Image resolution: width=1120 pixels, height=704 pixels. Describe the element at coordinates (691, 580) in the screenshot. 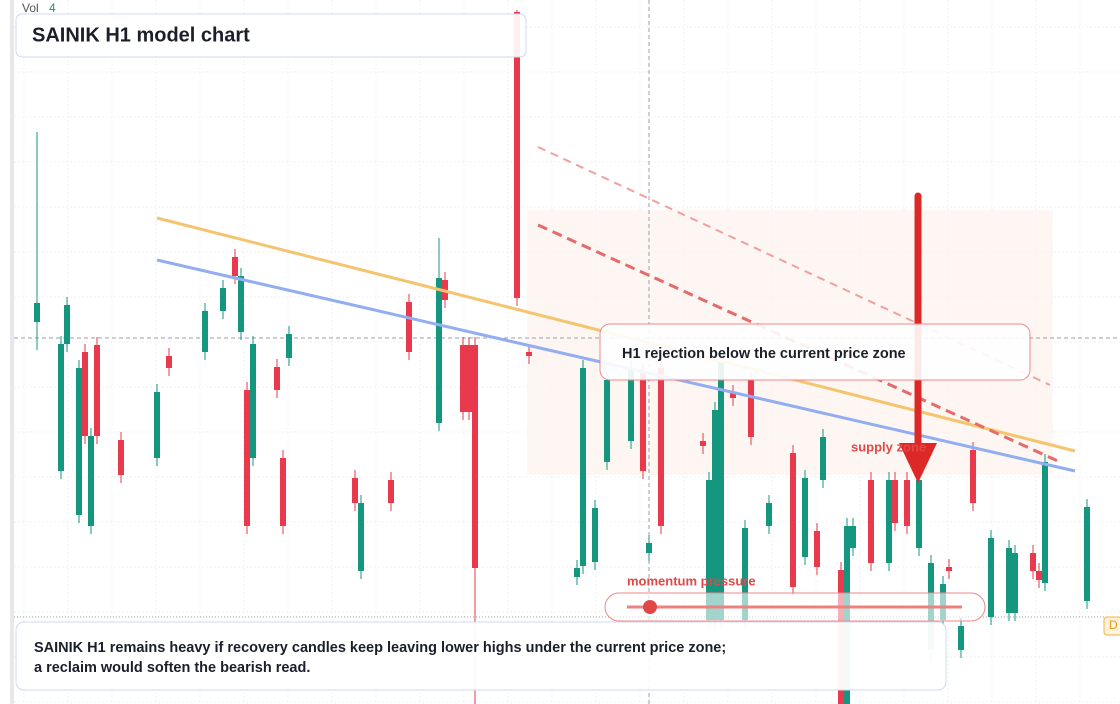

I see `momentum-label: momentum pressure` at that location.